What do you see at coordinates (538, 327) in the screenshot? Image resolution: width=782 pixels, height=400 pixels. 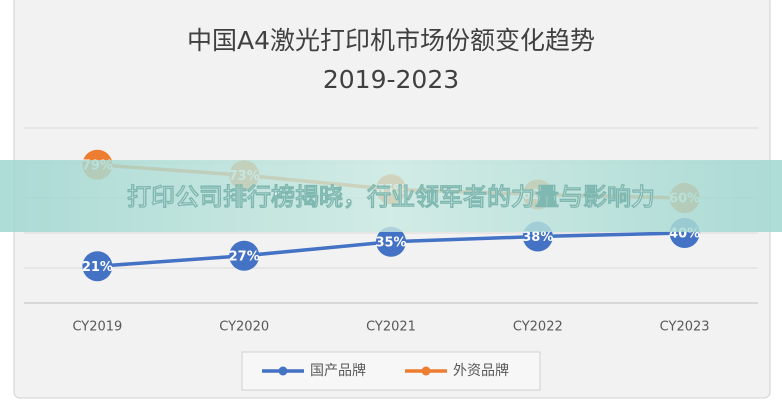 I see `x-tick-label: CY2022` at bounding box center [538, 327].